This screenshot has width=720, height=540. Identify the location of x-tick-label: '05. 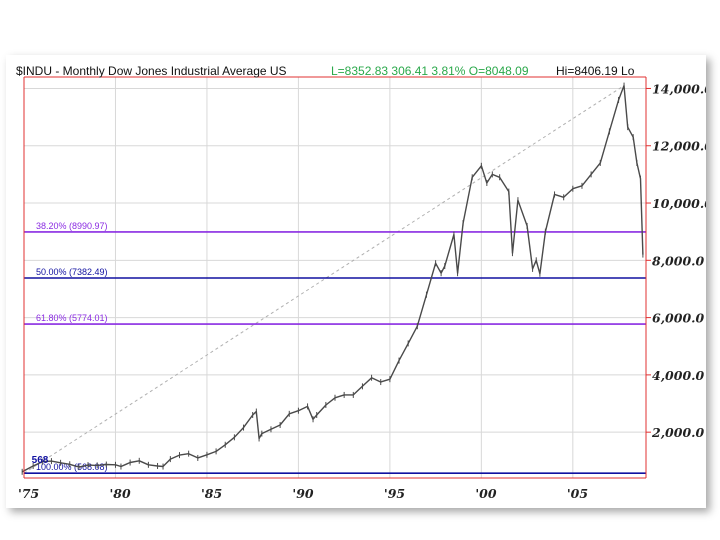
(577, 493).